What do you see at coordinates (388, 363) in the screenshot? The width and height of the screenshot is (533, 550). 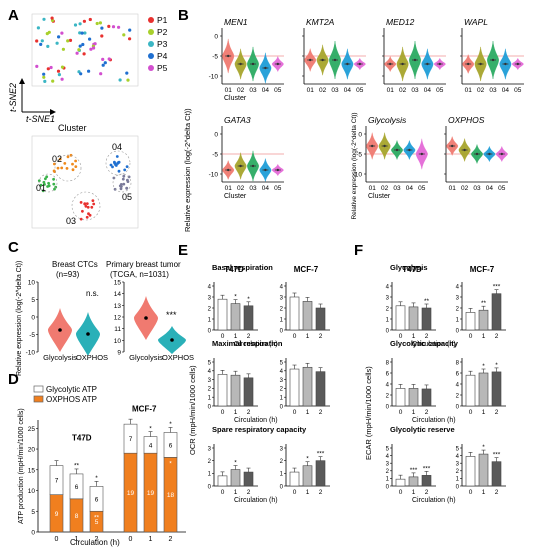 I see `y-tick-label: 8` at bounding box center [388, 363].